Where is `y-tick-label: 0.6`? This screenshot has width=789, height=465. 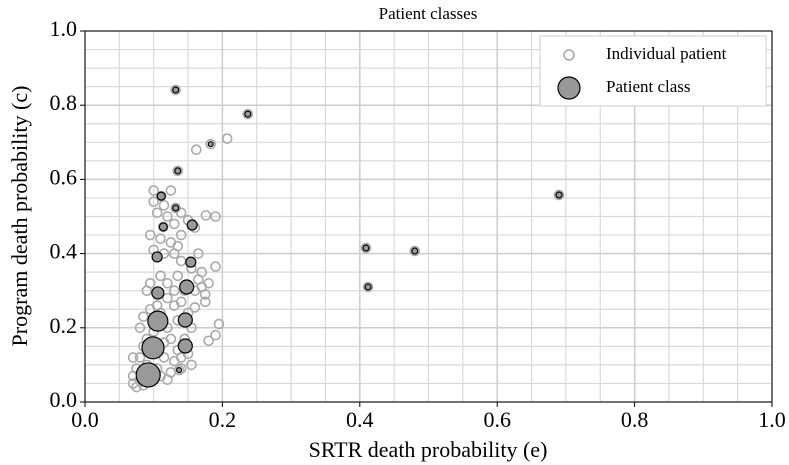 y-tick-label: 0.6 is located at coordinates (64, 176).